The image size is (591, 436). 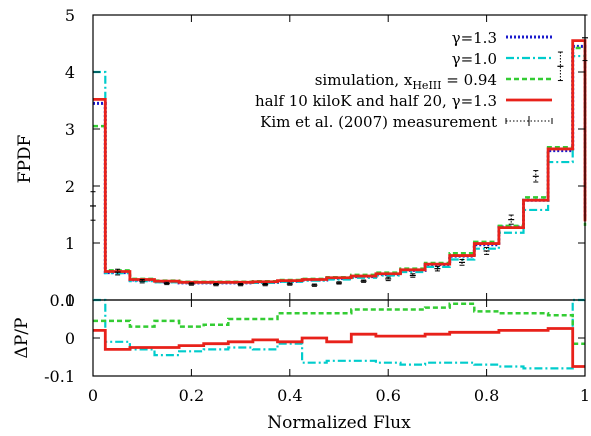 What do you see at coordinates (25, 158) in the screenshot?
I see `top-y-axis-title: FPDF` at bounding box center [25, 158].